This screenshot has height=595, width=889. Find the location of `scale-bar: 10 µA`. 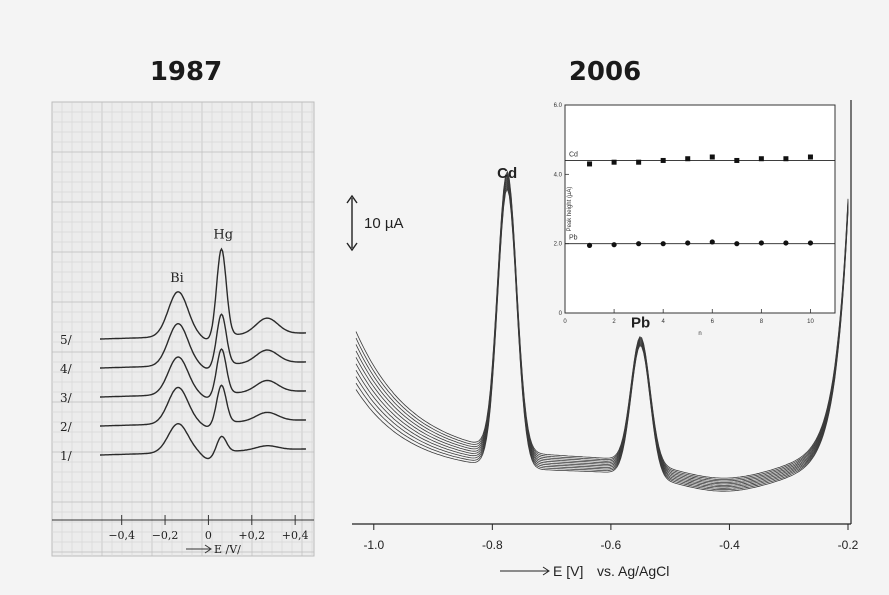

scale-bar: 10 µA is located at coordinates (375, 223).